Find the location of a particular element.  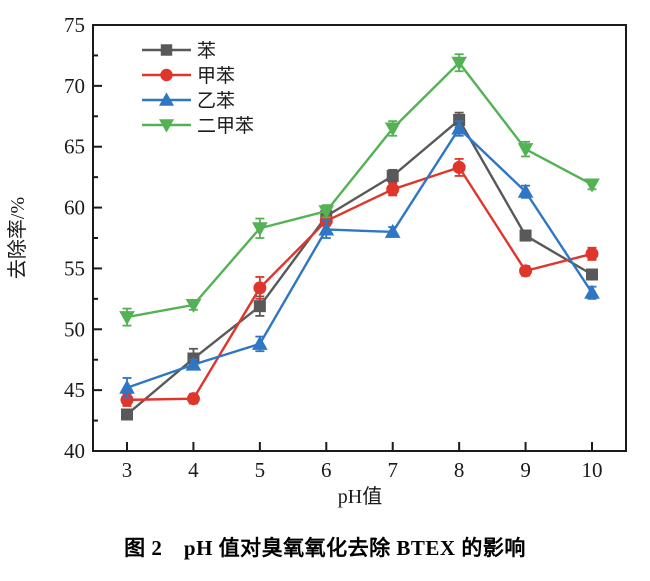

legend-item-二甲苯: 二甲苯 is located at coordinates (198, 126).